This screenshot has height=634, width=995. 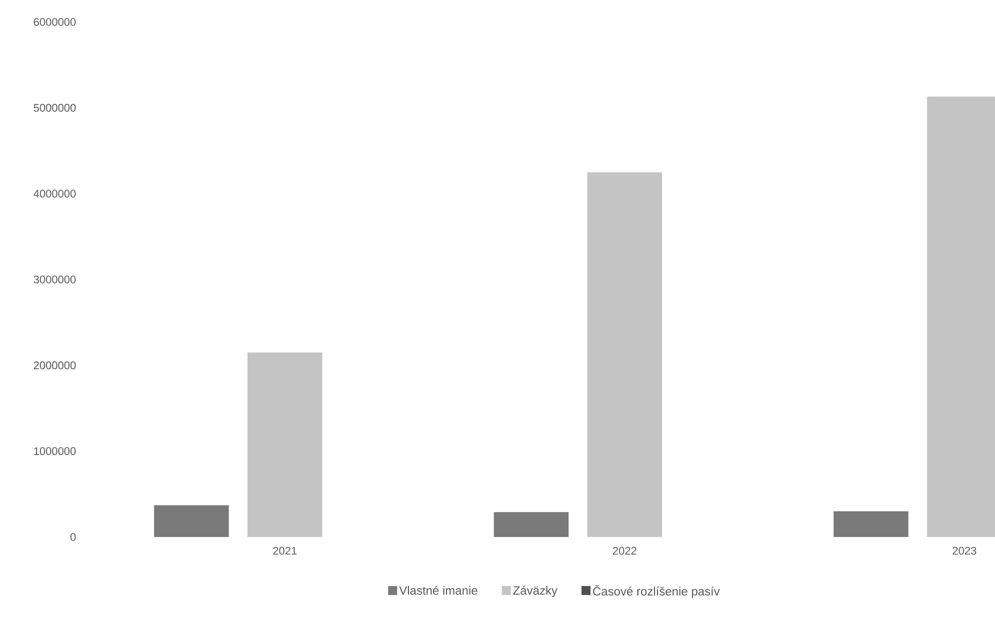 What do you see at coordinates (55, 451) in the screenshot?
I see `y-tick-label: 1000000` at bounding box center [55, 451].